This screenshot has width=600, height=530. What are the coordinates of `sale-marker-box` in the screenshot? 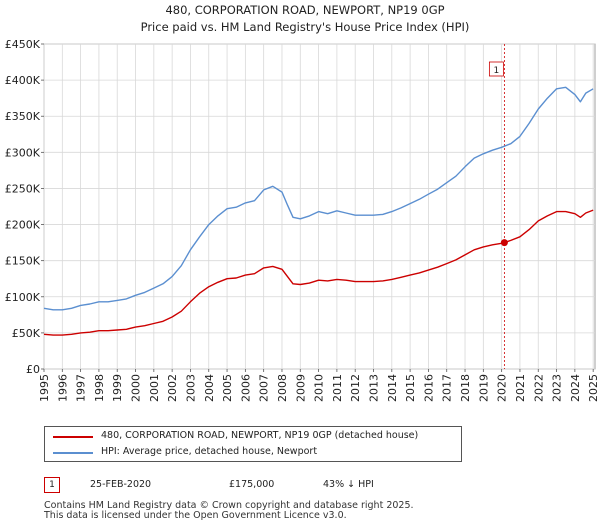 It's located at (496, 69).